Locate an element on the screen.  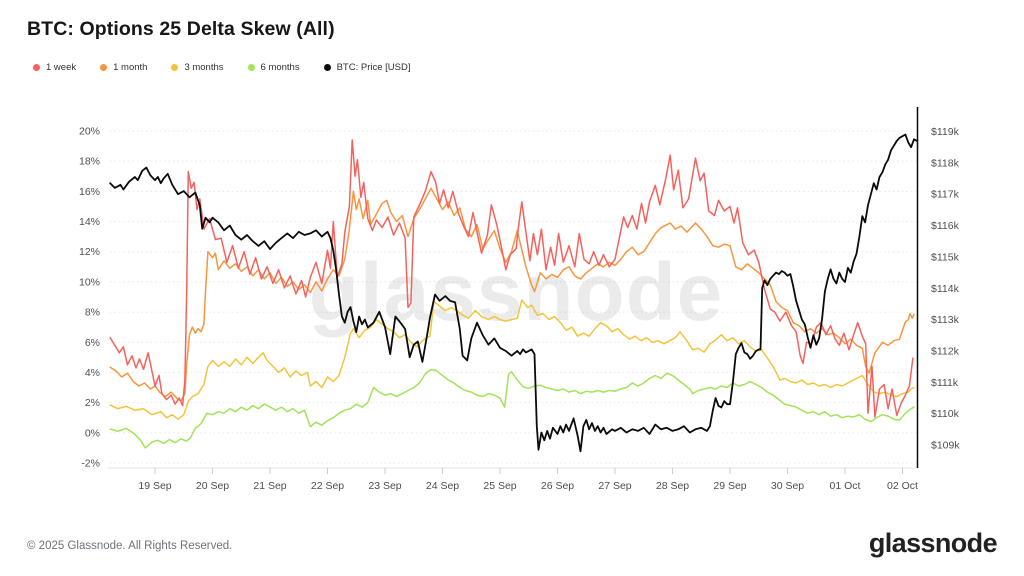
left-tick-label: 10% is located at coordinates (89, 282).